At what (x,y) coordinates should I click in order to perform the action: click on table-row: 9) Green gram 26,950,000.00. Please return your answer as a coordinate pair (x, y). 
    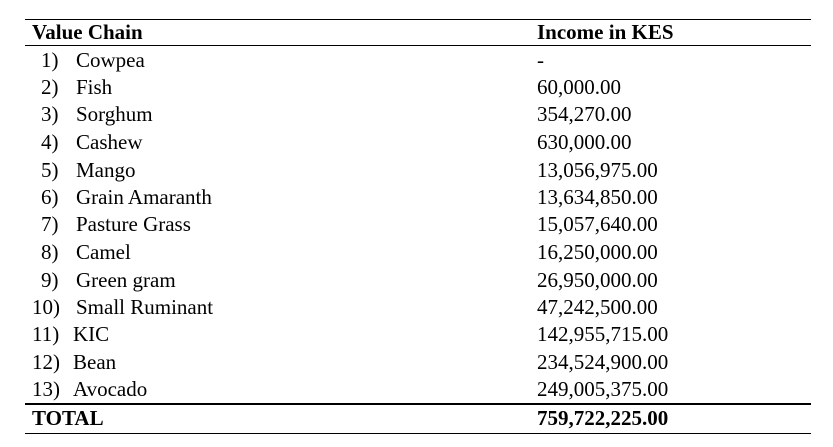
    Looking at the image, I should click on (418, 280).